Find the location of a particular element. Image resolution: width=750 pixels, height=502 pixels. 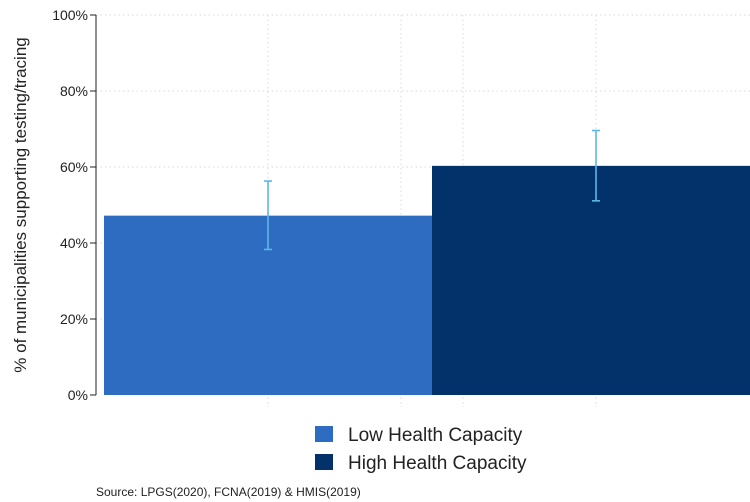

y-tick-label: 60% is located at coordinates (74, 167).